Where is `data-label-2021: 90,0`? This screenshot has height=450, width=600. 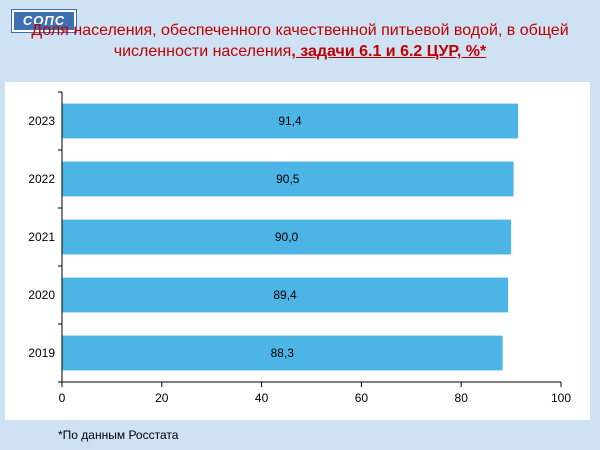
data-label-2021: 90,0 is located at coordinates (287, 237).